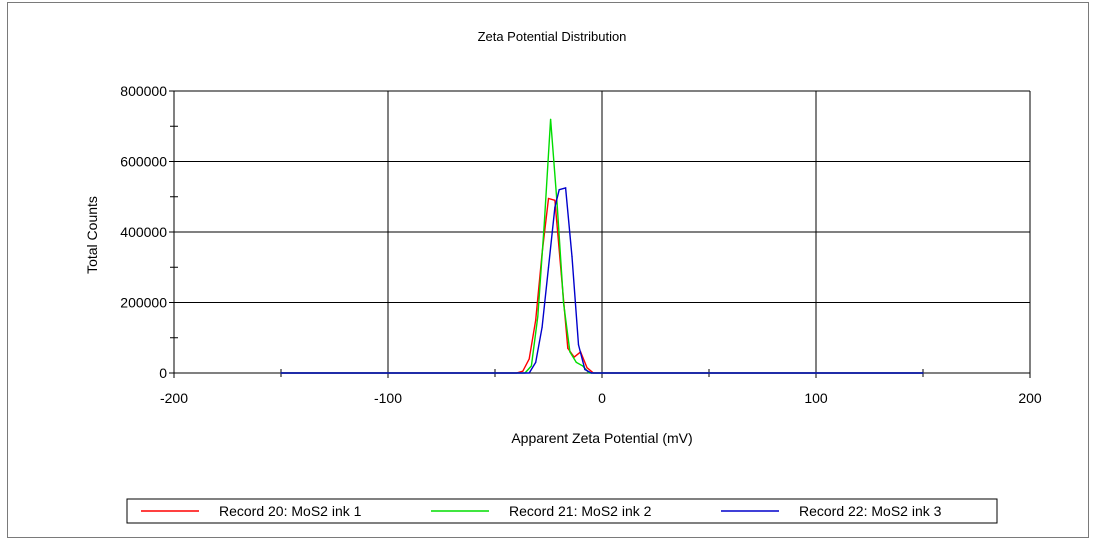  What do you see at coordinates (580, 511) in the screenshot?
I see `legend-label: Record 21: MoS2 ink 2` at bounding box center [580, 511].